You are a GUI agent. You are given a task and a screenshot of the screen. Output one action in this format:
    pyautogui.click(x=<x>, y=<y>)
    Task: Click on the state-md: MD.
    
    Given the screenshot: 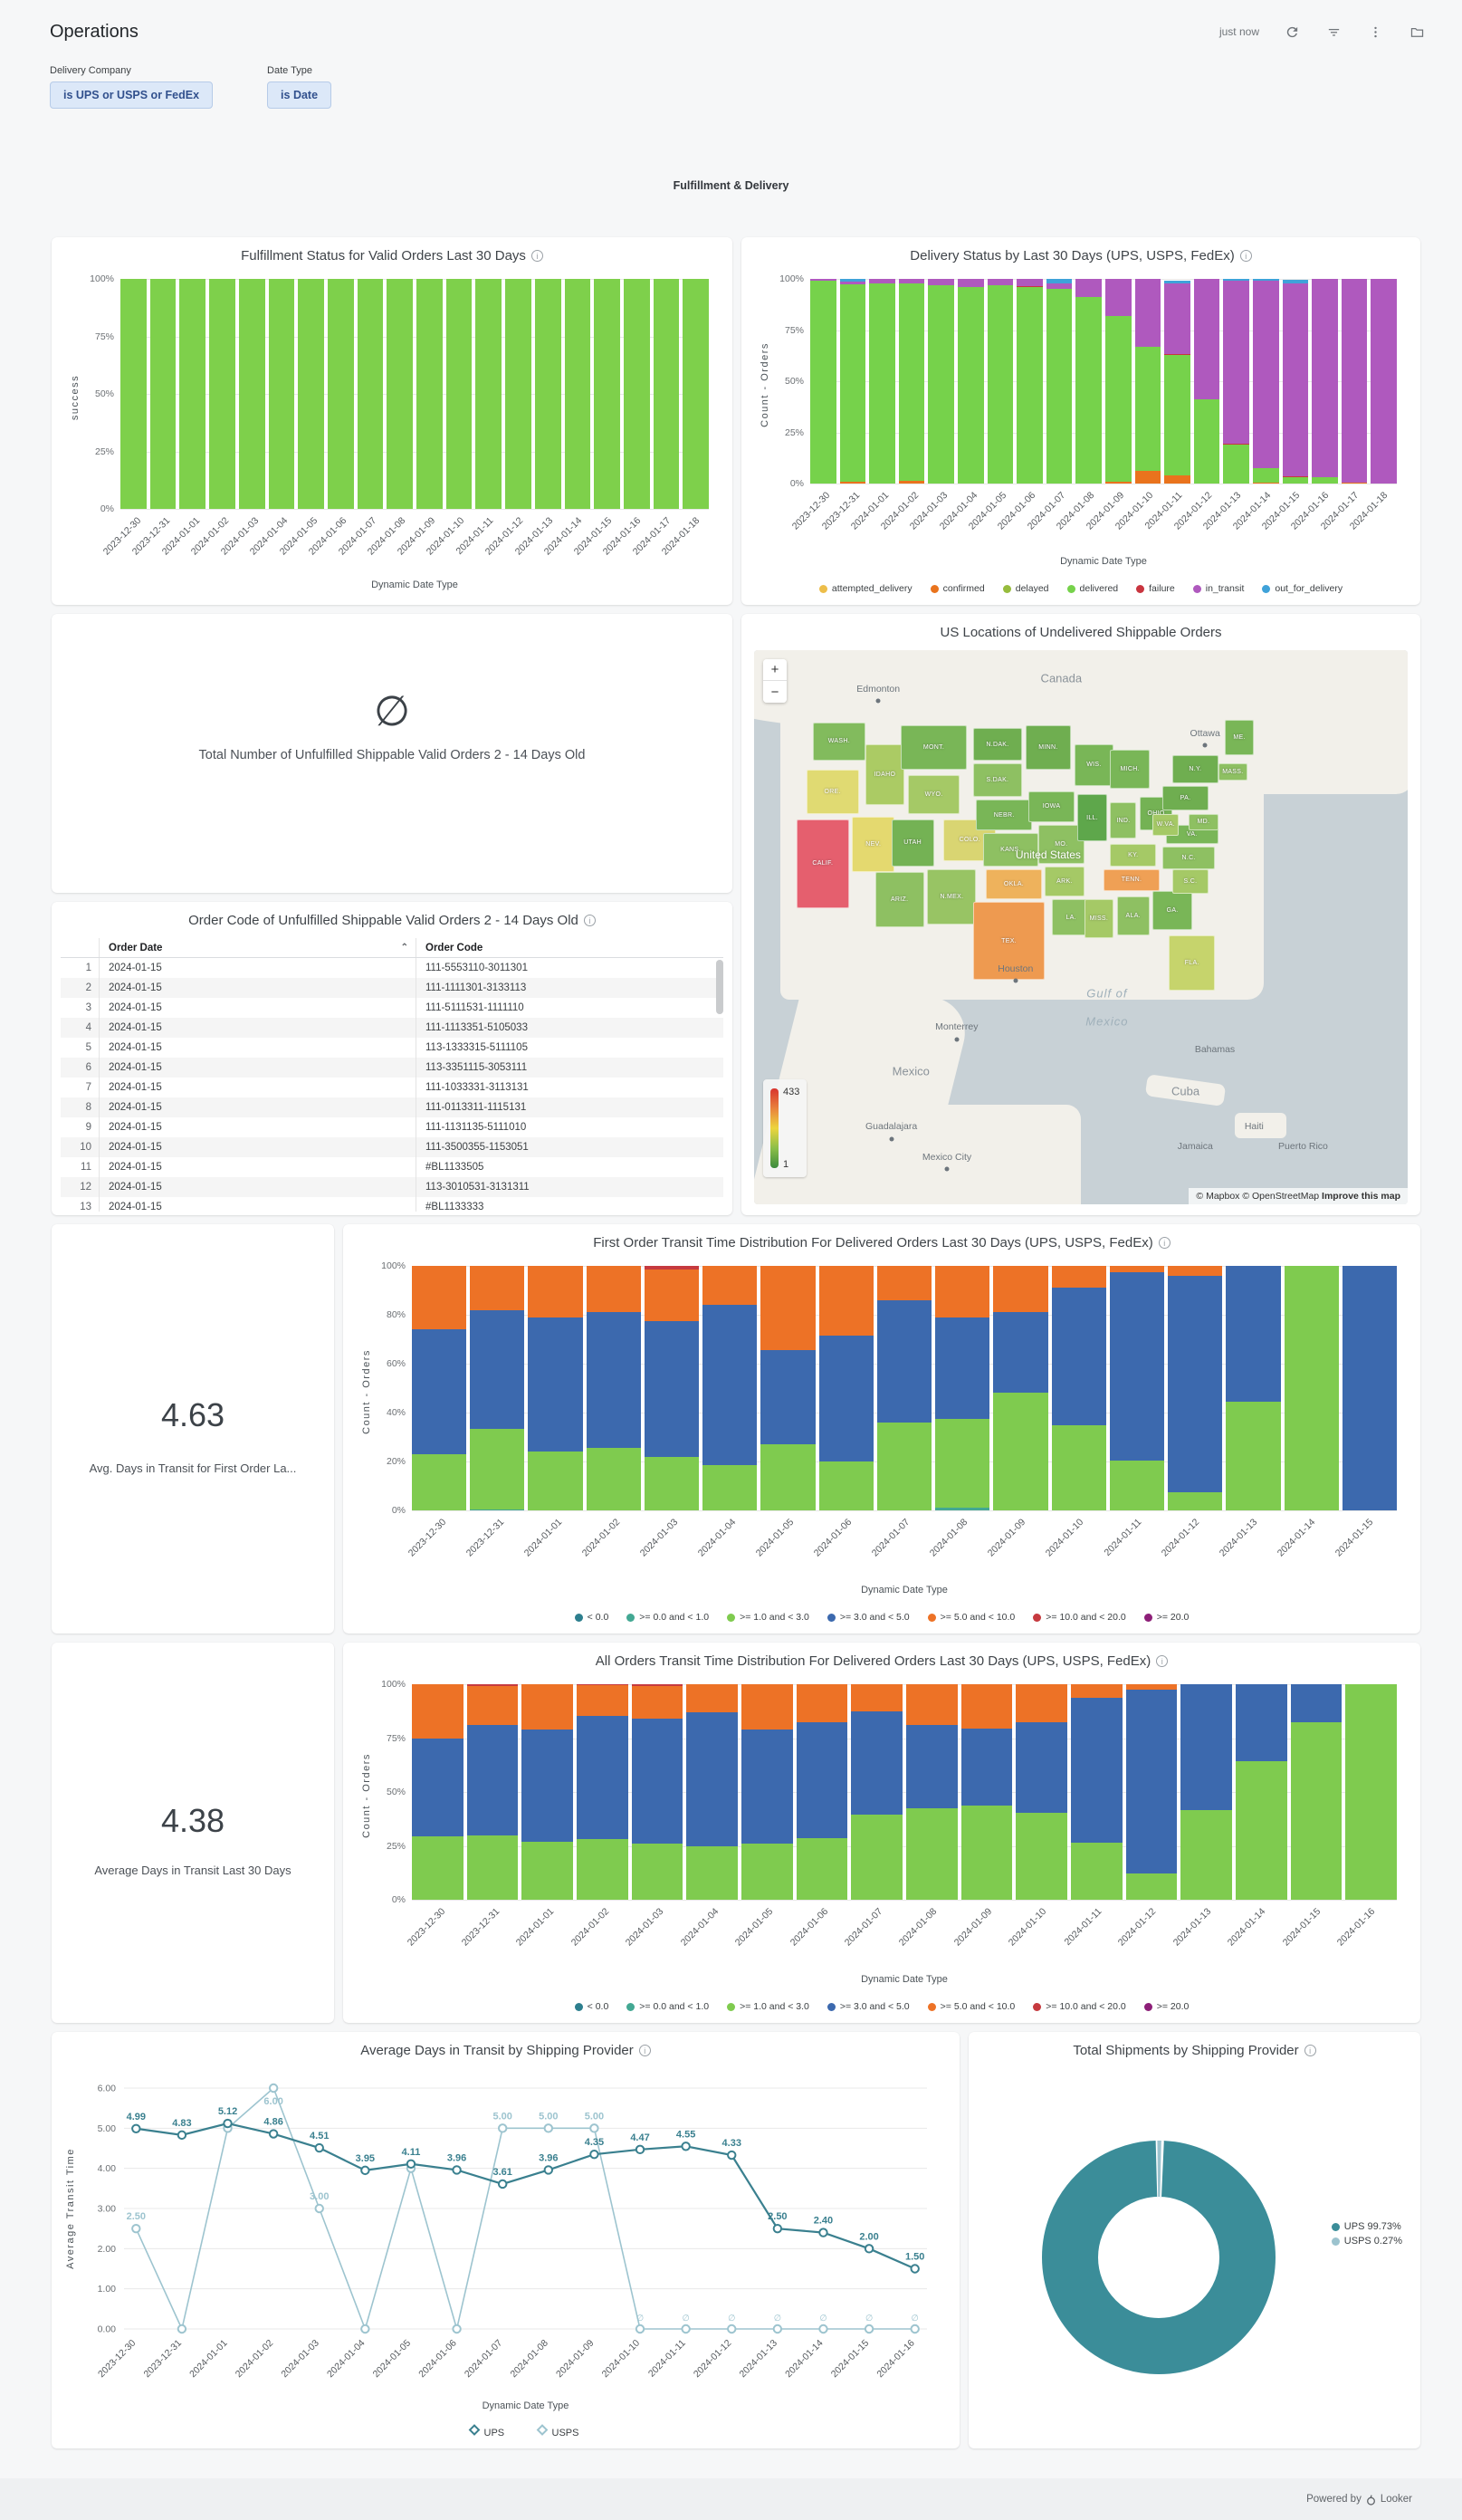 What is the action you would take?
    pyautogui.click(x=1203, y=822)
    